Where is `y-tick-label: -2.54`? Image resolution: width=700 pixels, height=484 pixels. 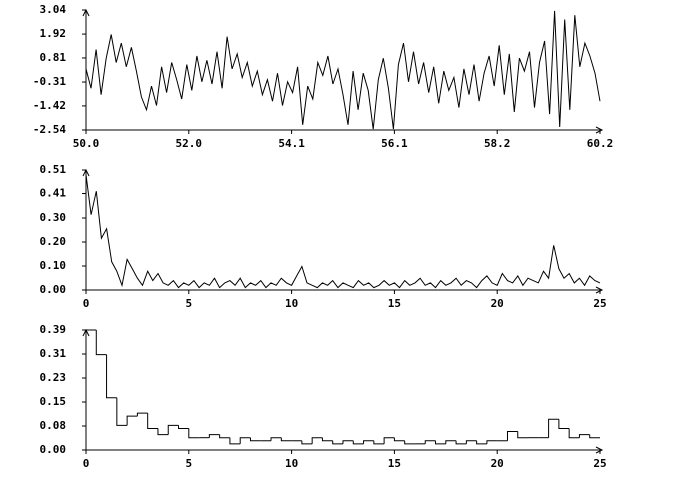 y-tick-label: -2.54 is located at coordinates (49, 129).